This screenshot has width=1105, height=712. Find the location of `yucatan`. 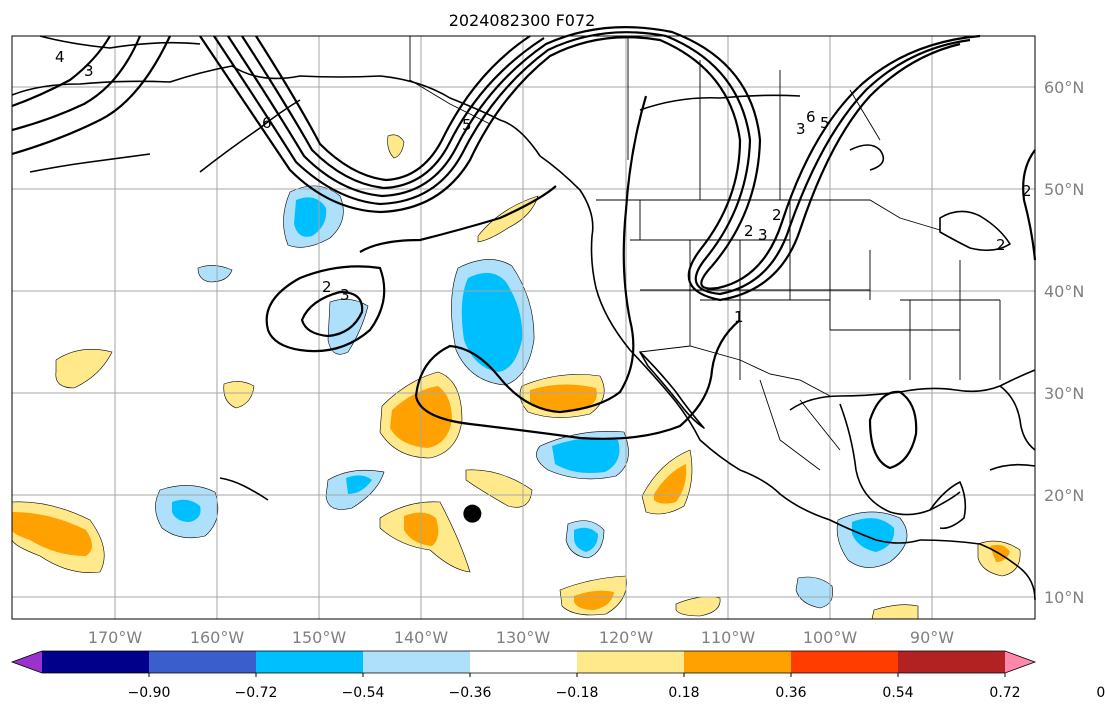

yucatan is located at coordinates (948, 505).